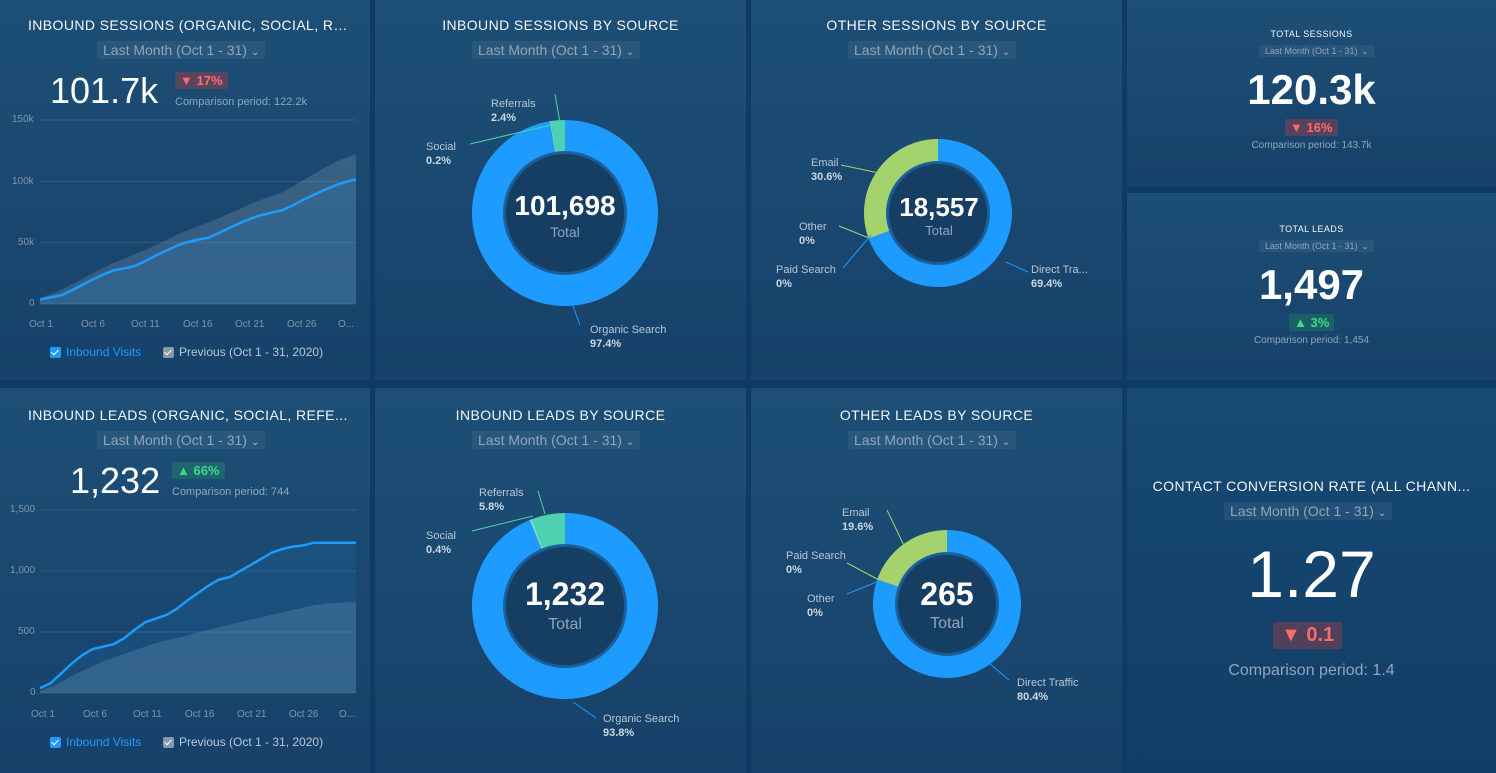 This screenshot has width=1496, height=773. What do you see at coordinates (231, 492) in the screenshot?
I see `comparison-text: Comparison period: 744` at bounding box center [231, 492].